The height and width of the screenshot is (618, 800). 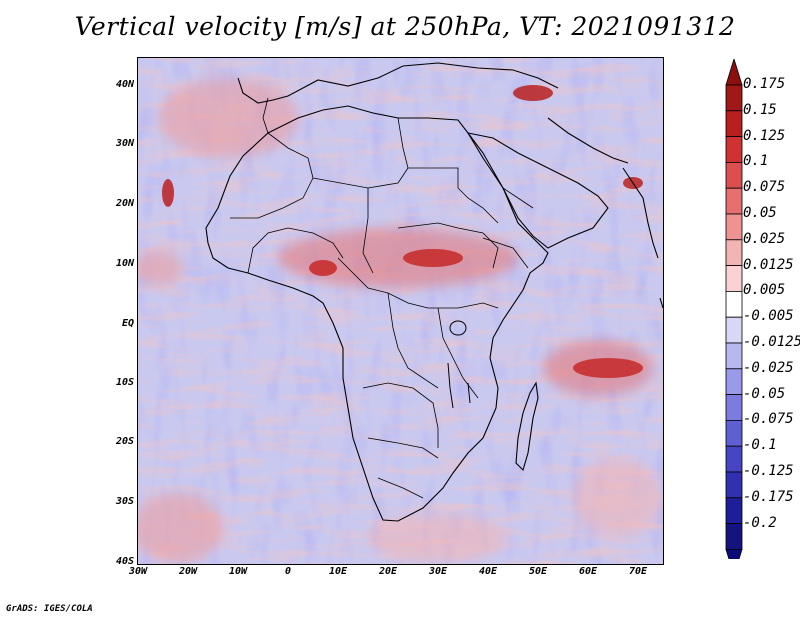 I want to click on colorbar-label: -0.1, so click(x=760, y=445).